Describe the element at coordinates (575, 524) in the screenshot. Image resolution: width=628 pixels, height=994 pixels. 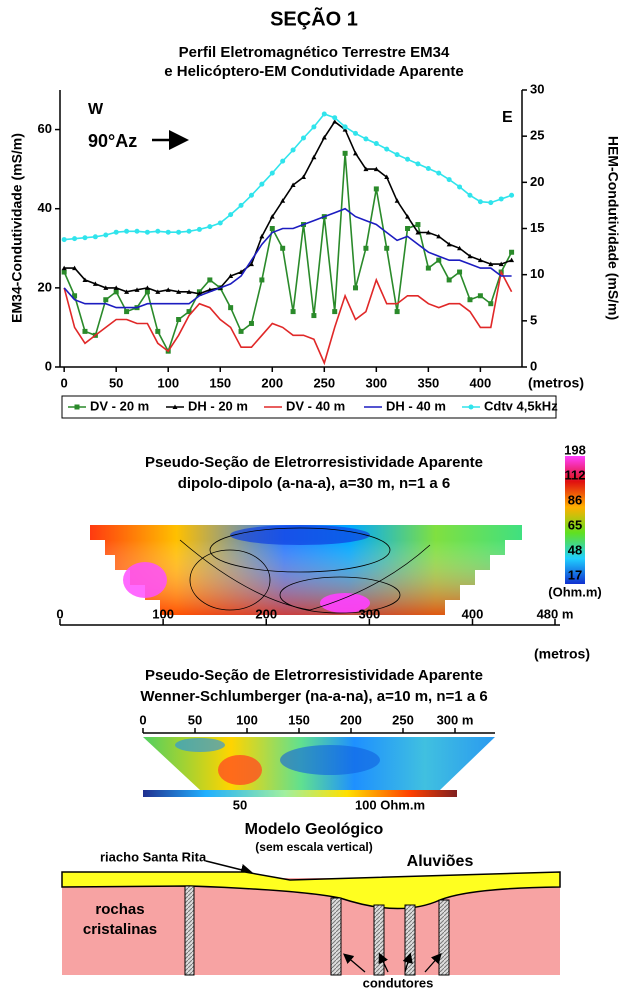
I see `colorbar-label: 65` at that location.